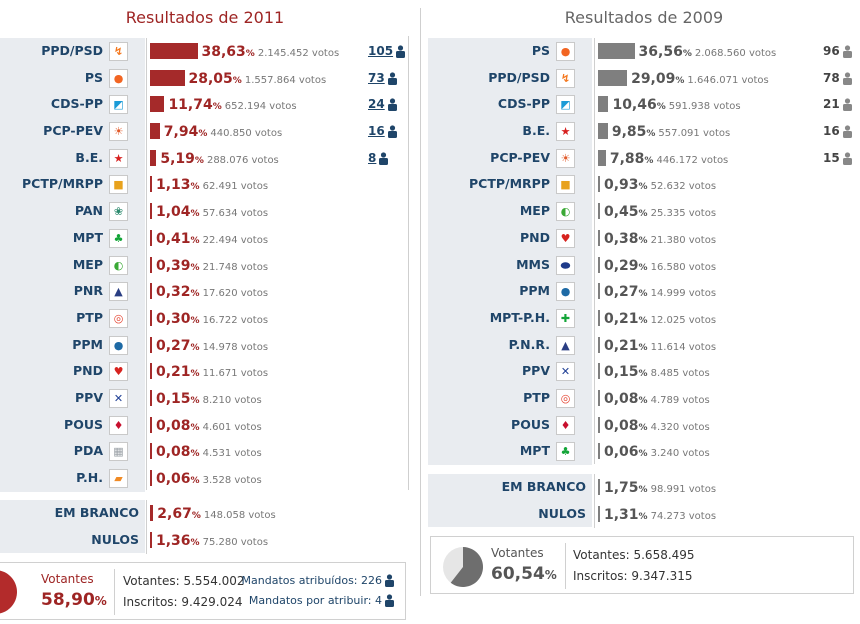 Image resolution: width=860 pixels, height=624 pixels. What do you see at coordinates (683, 320) in the screenshot?
I see `vote-count: 12.025 votos` at bounding box center [683, 320].